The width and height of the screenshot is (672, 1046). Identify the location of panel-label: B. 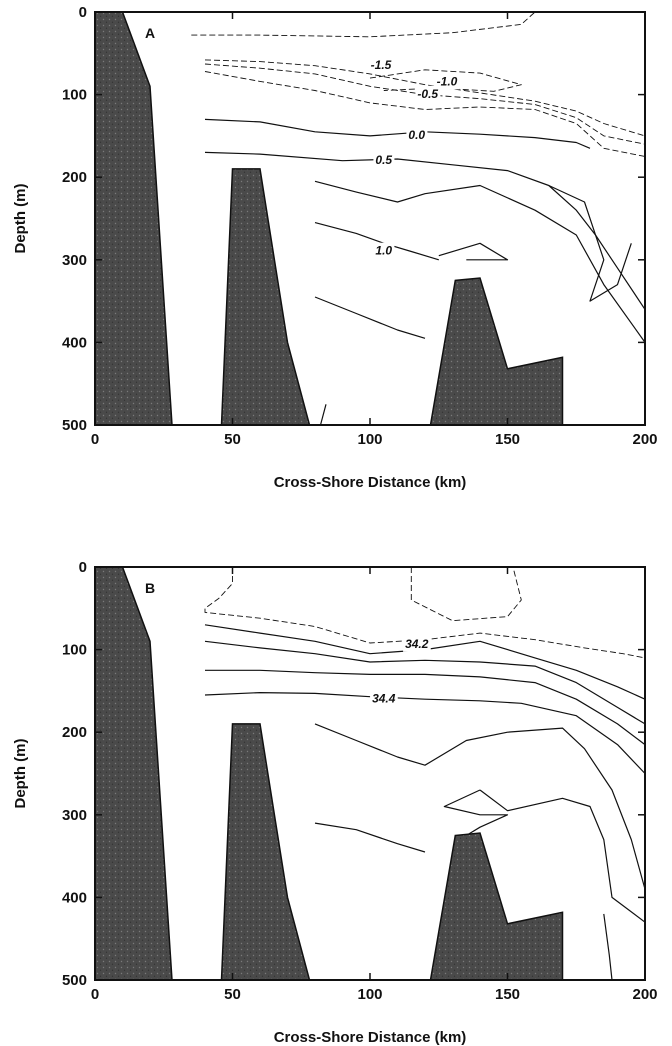
(150, 588).